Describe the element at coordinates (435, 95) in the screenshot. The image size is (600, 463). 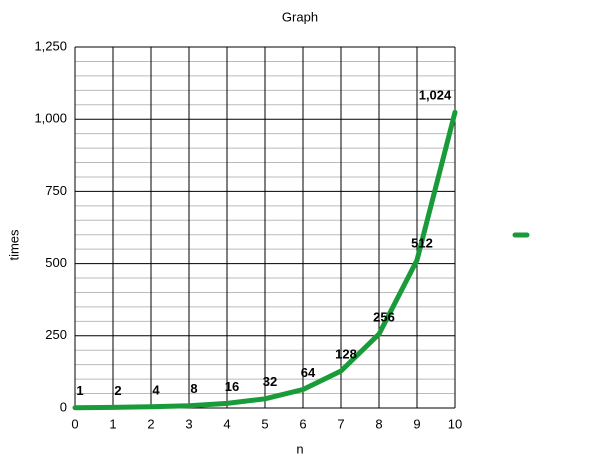
I see `data-label: 1,024` at that location.